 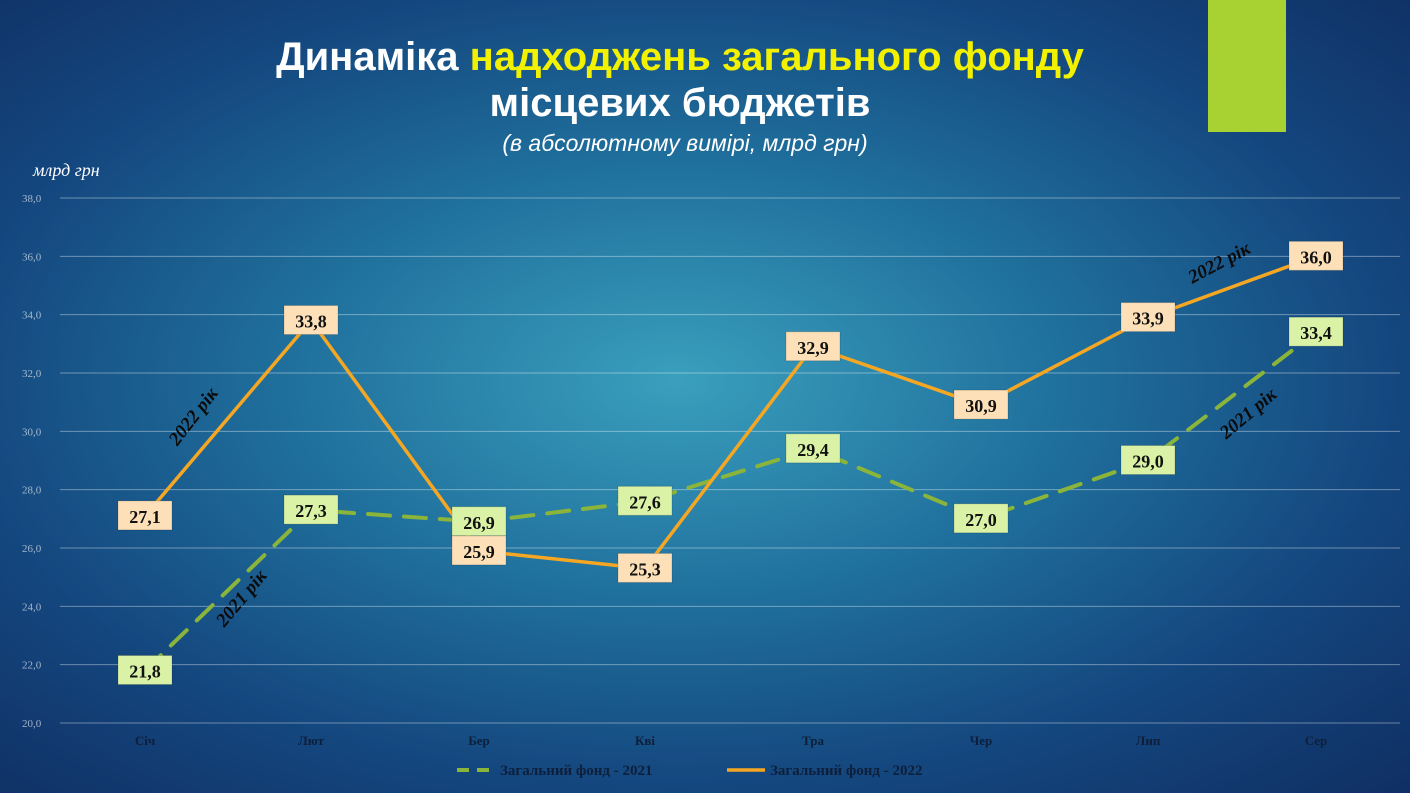 What do you see at coordinates (32, 549) in the screenshot?
I see `y-tick-label: 26,0` at bounding box center [32, 549].